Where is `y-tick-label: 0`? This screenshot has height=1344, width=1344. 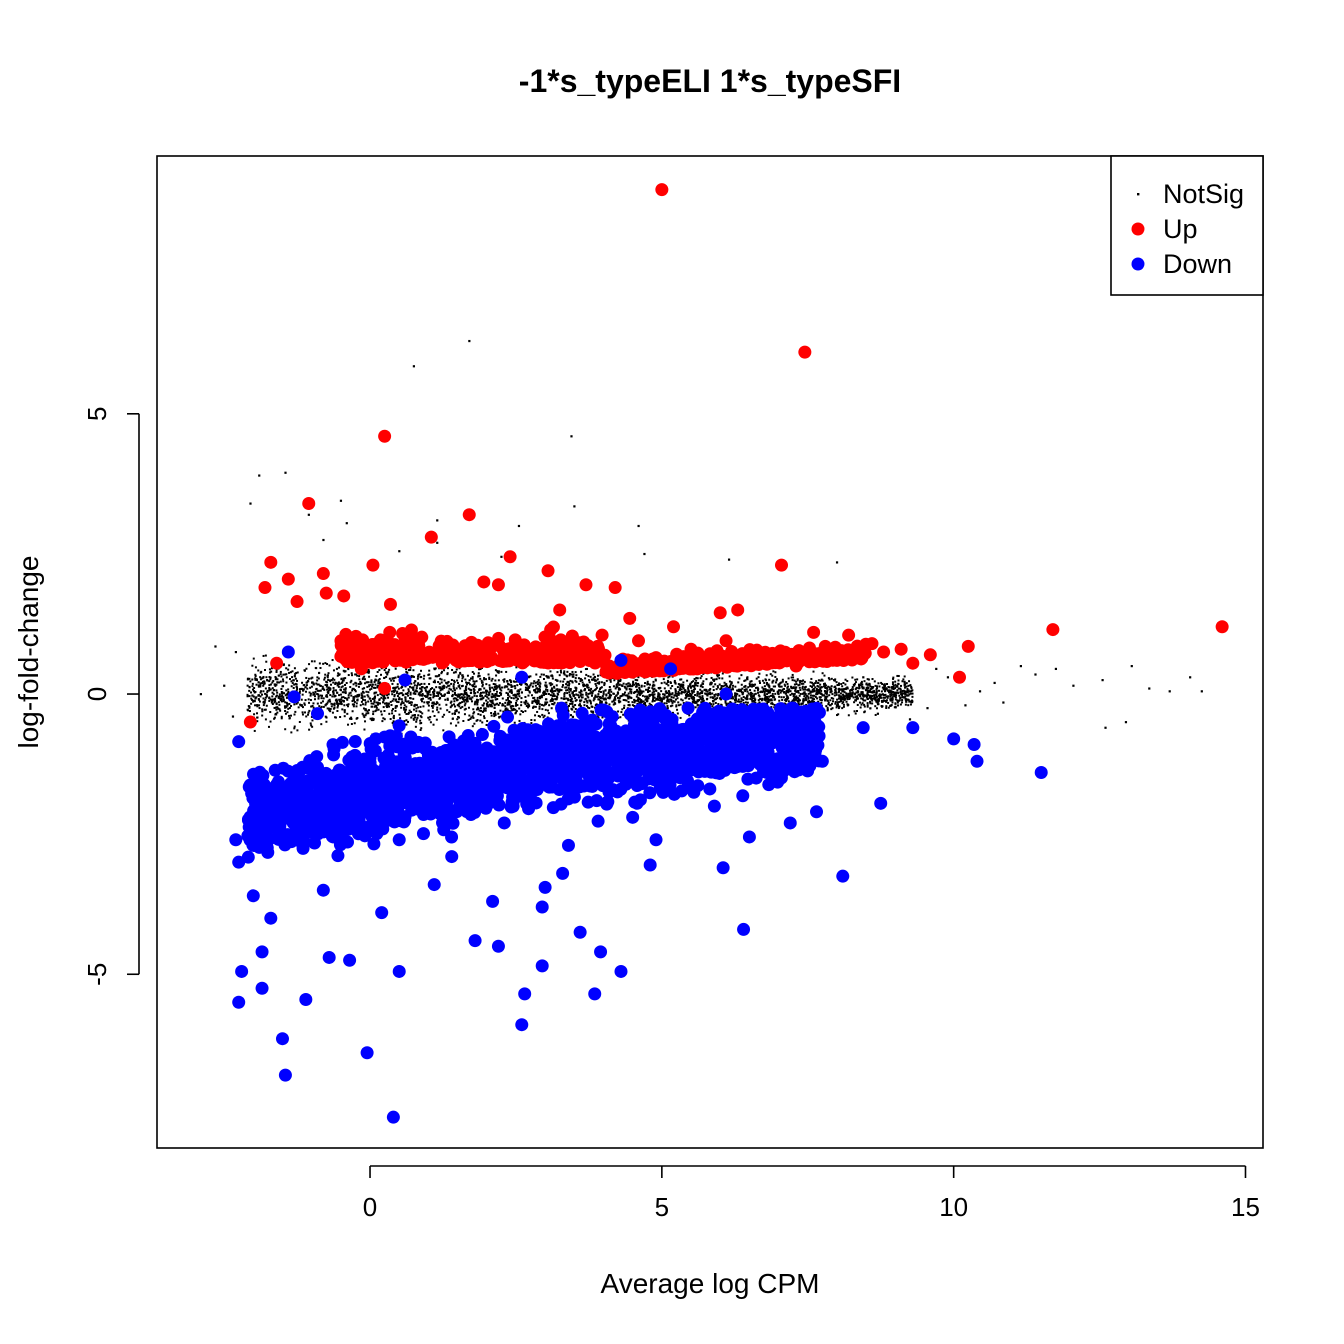 y-tick-label: 0 is located at coordinates (97, 694).